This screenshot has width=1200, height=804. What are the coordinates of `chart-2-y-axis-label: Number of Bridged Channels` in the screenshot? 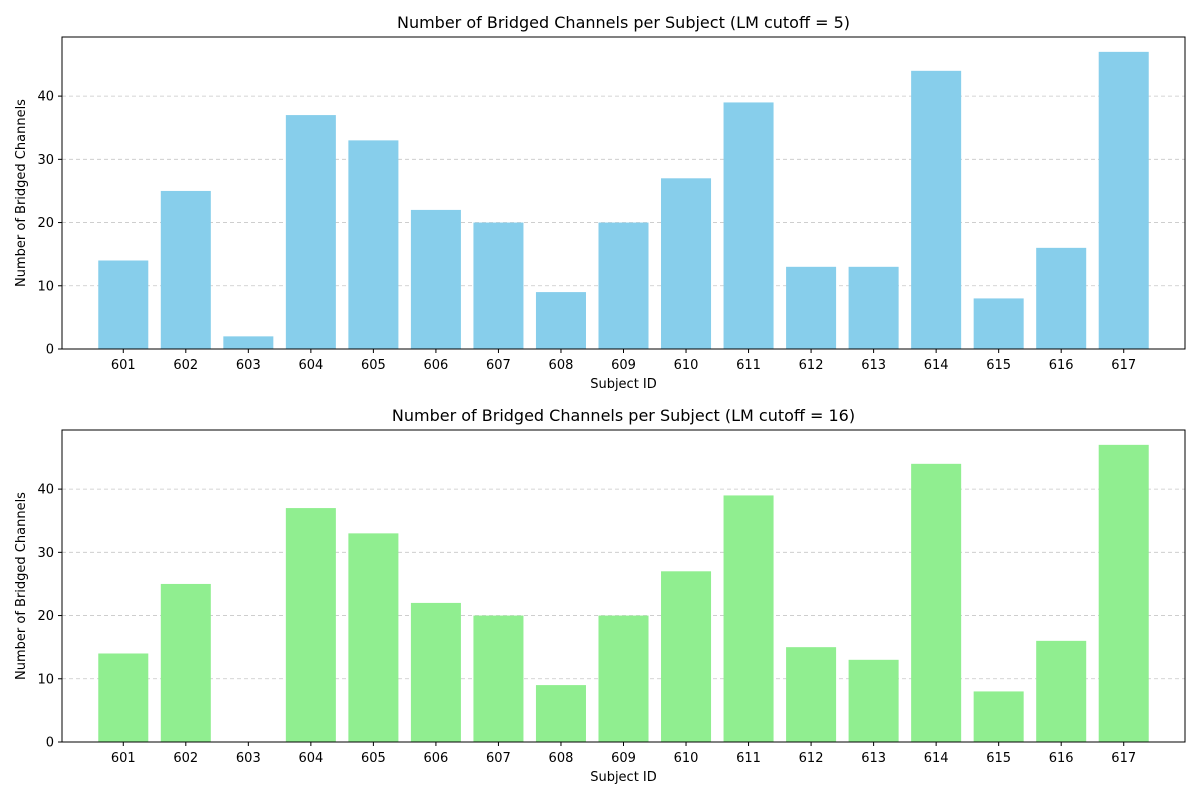 It's located at (21, 586).